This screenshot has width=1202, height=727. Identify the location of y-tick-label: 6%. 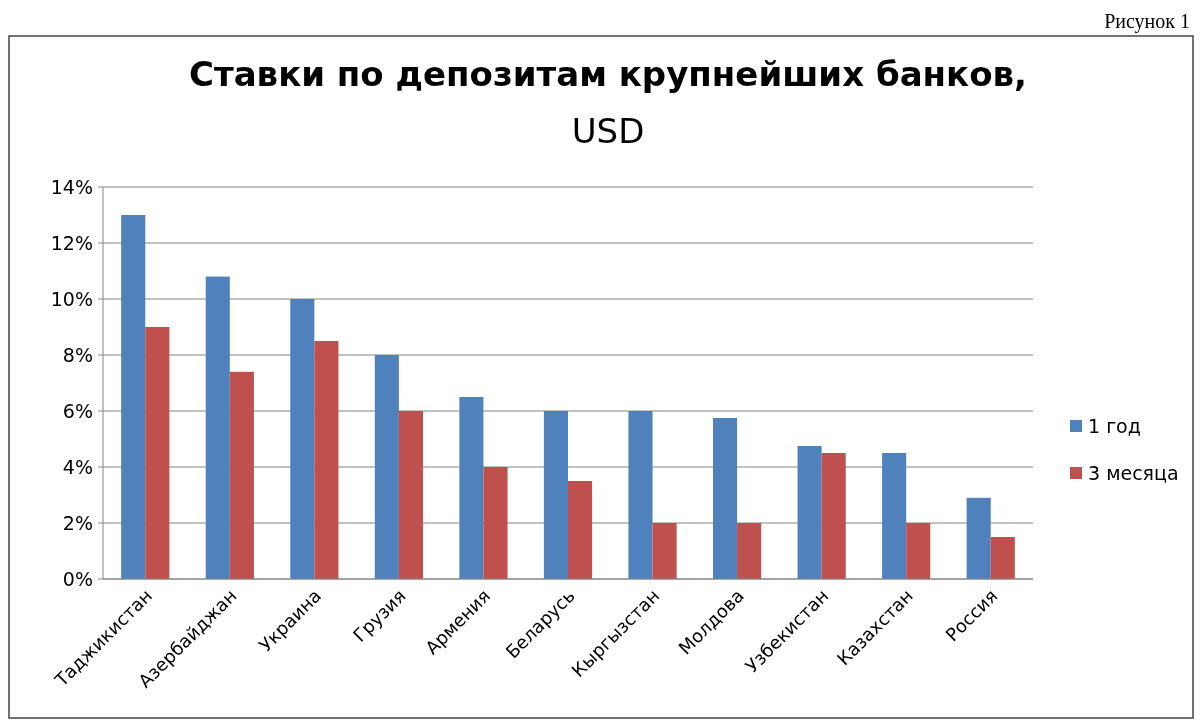
(77, 410).